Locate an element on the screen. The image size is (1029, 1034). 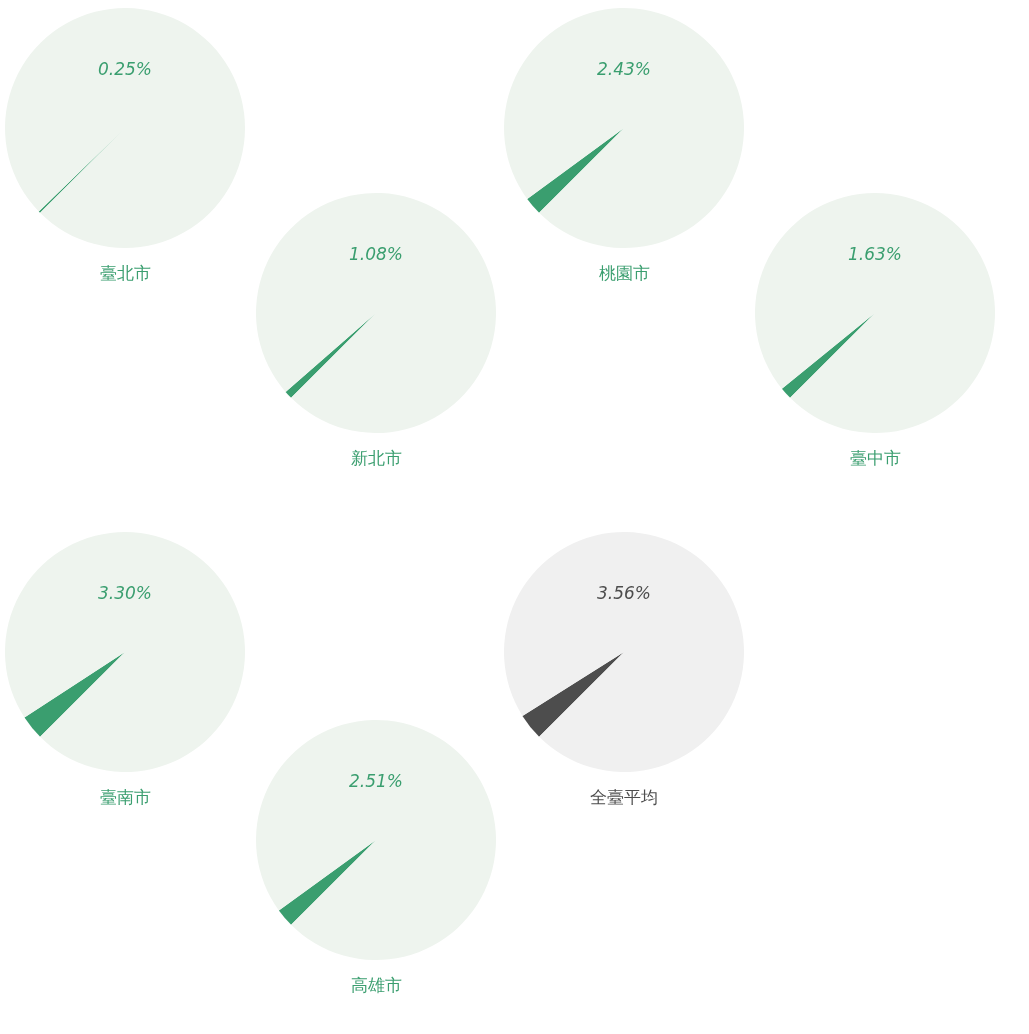
text: 0.25% is located at coordinates (125, 69).